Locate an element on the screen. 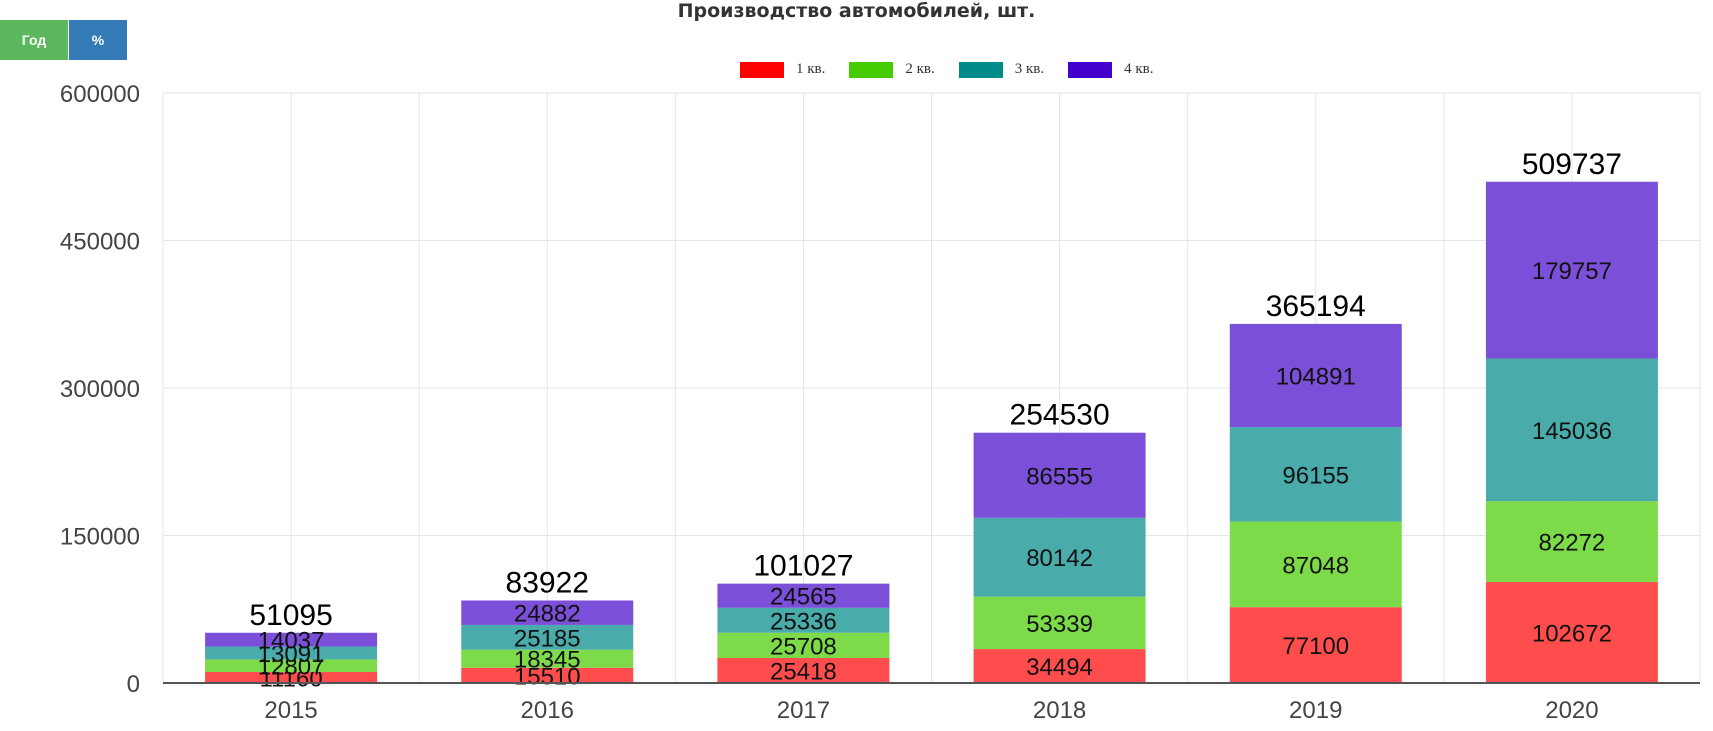  legend-label-q4: 4 кв. is located at coordinates (1139, 69).